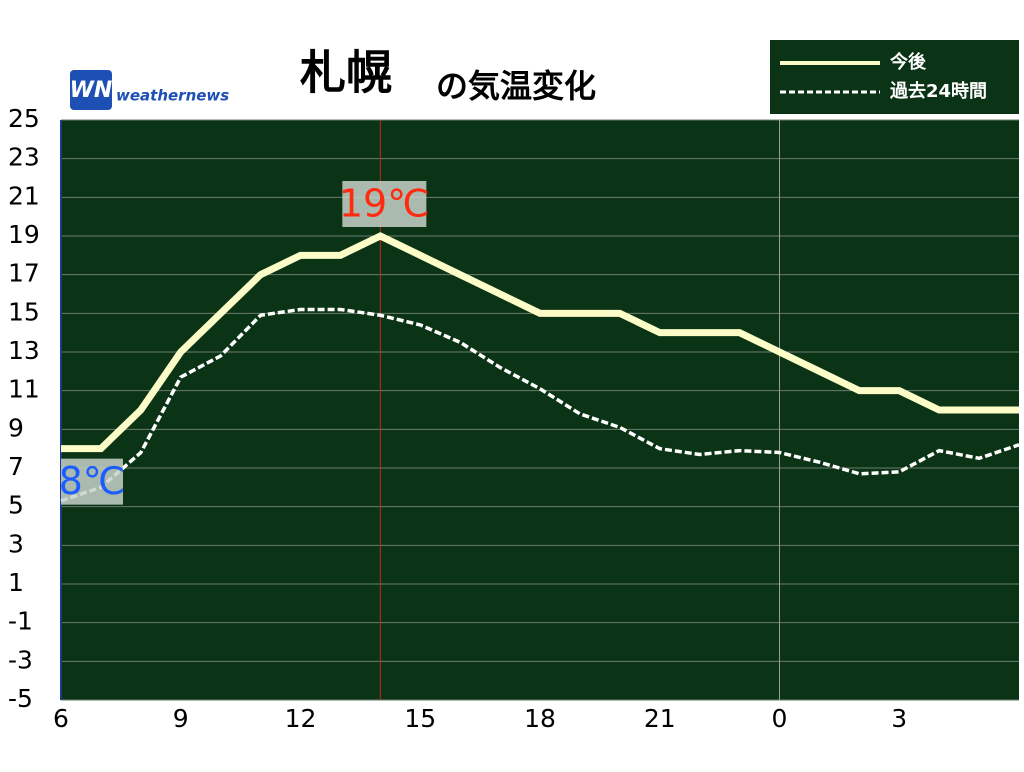  Describe the element at coordinates (16, 582) in the screenshot. I see `y-tick-label: 1` at that location.